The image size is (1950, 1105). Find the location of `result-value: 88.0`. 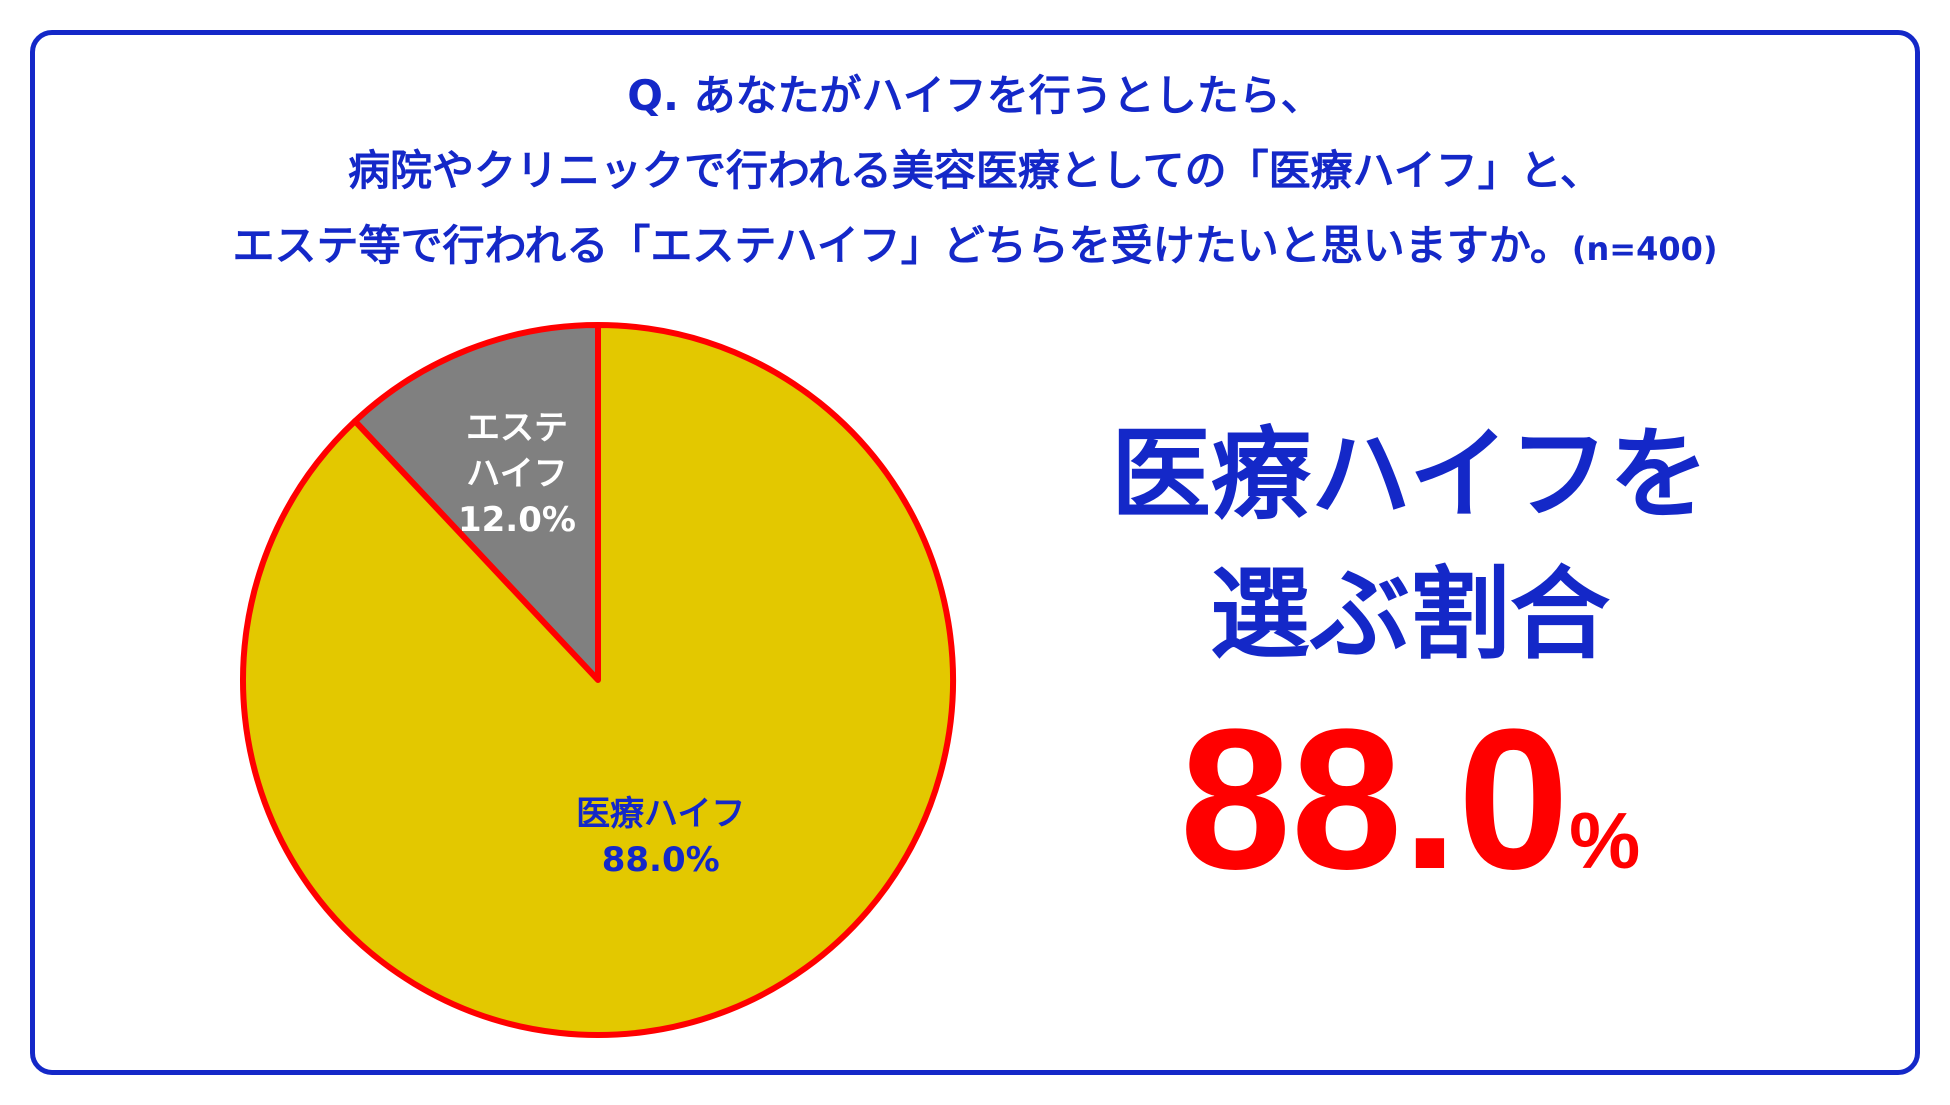

result-value: 88.0 is located at coordinates (1374, 799).